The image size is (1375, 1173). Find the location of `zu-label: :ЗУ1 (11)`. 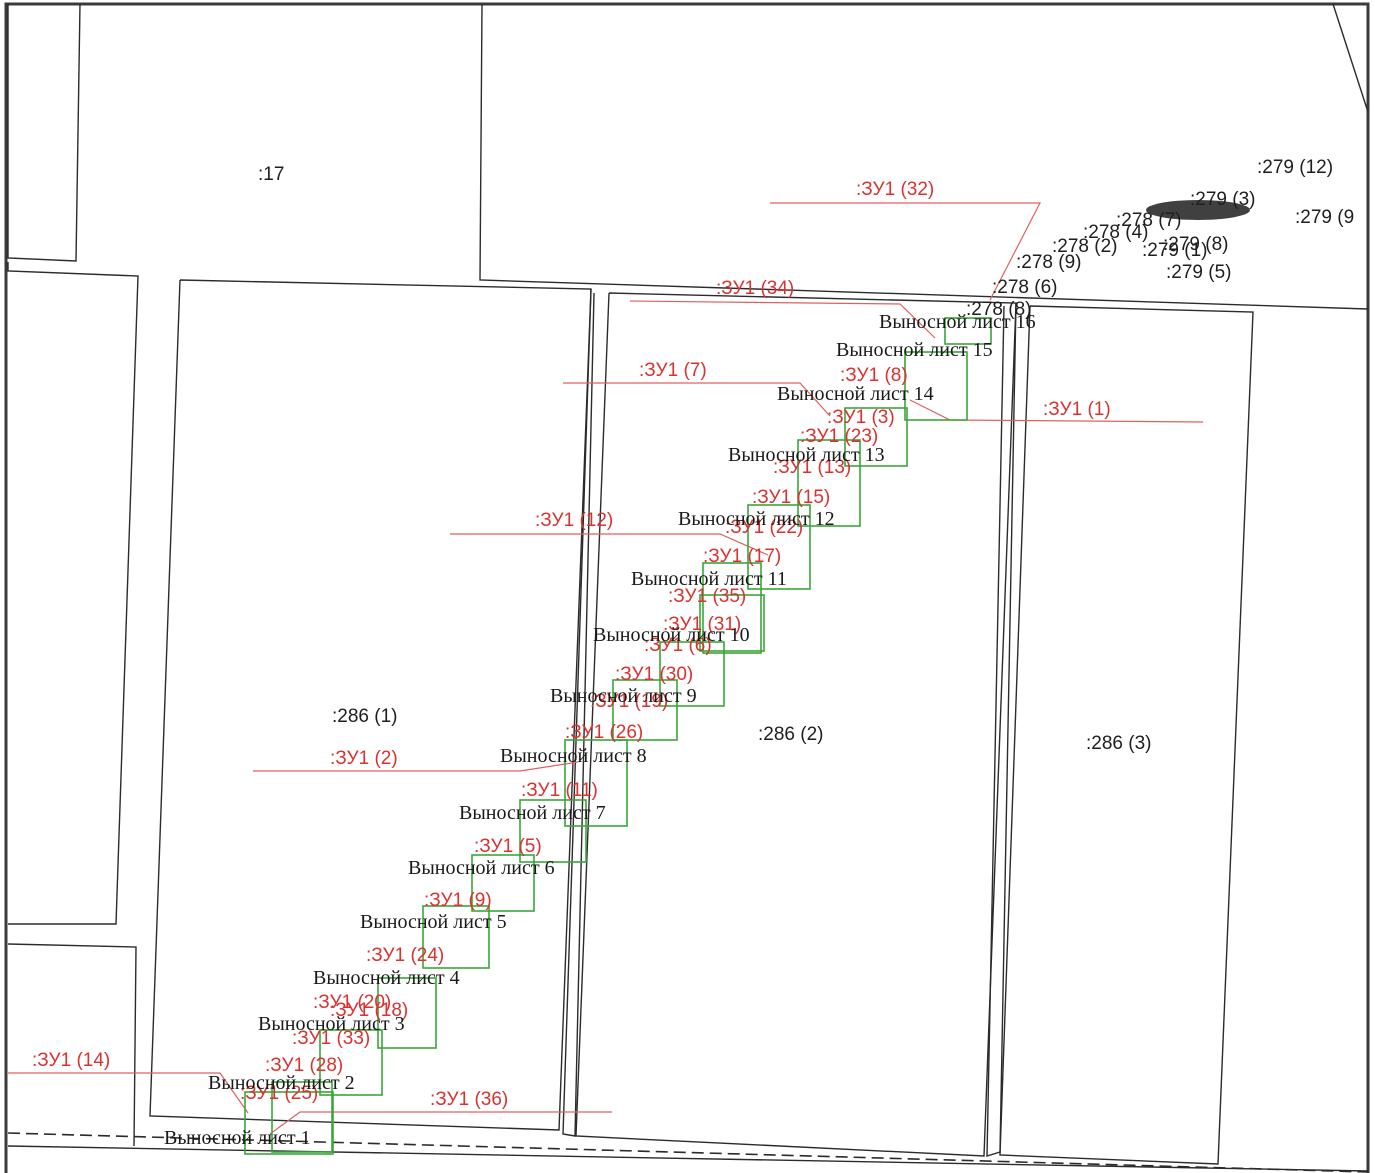

zu-label: :ЗУ1 (11) is located at coordinates (559, 790).